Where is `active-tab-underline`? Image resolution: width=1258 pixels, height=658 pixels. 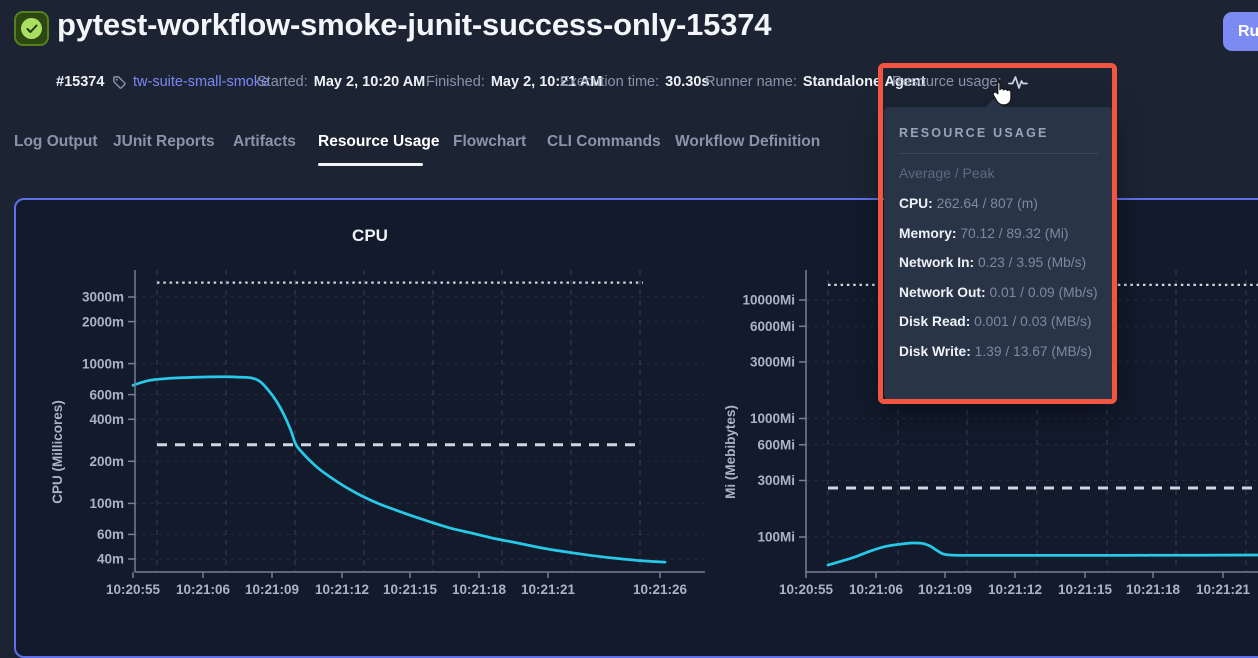
active-tab-underline is located at coordinates (370, 164).